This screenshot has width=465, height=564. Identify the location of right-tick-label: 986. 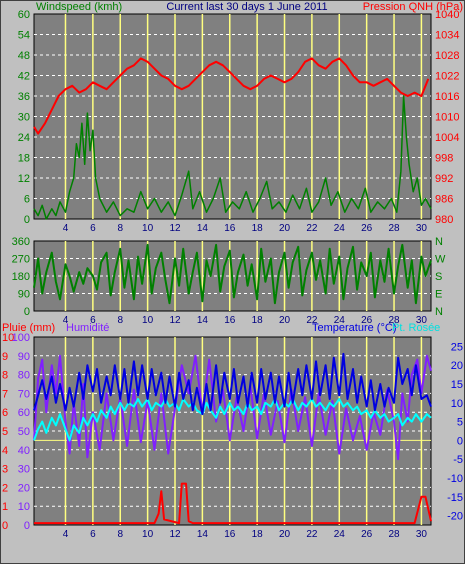
(444, 200).